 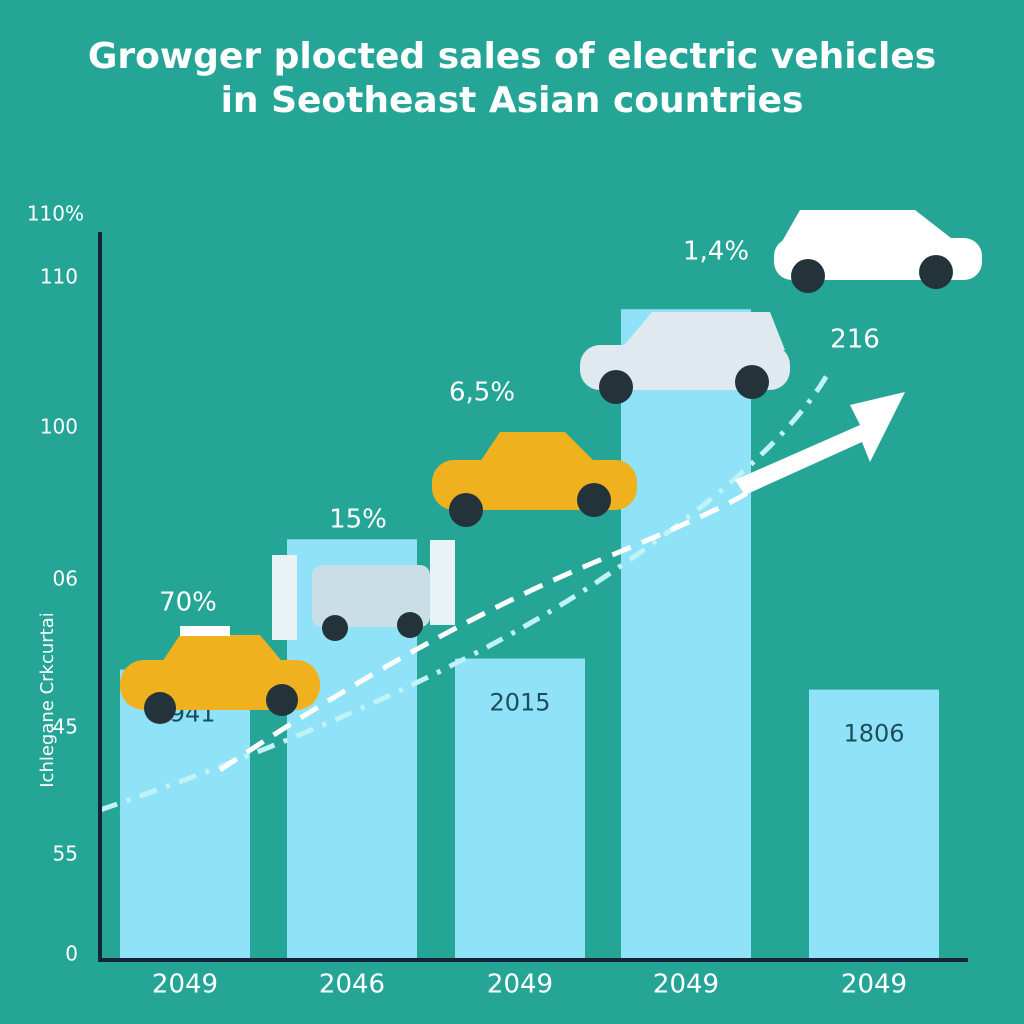 What do you see at coordinates (65, 854) in the screenshot?
I see `y-axis-text: 55` at bounding box center [65, 854].